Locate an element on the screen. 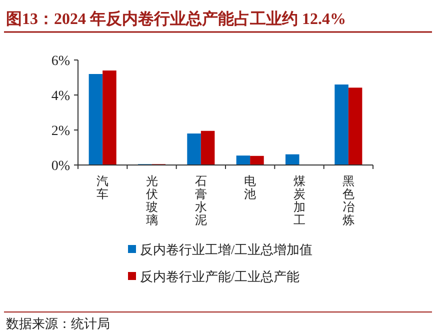 The width and height of the screenshot is (436, 336). x-tick-label: 电池 is located at coordinates (250, 187).